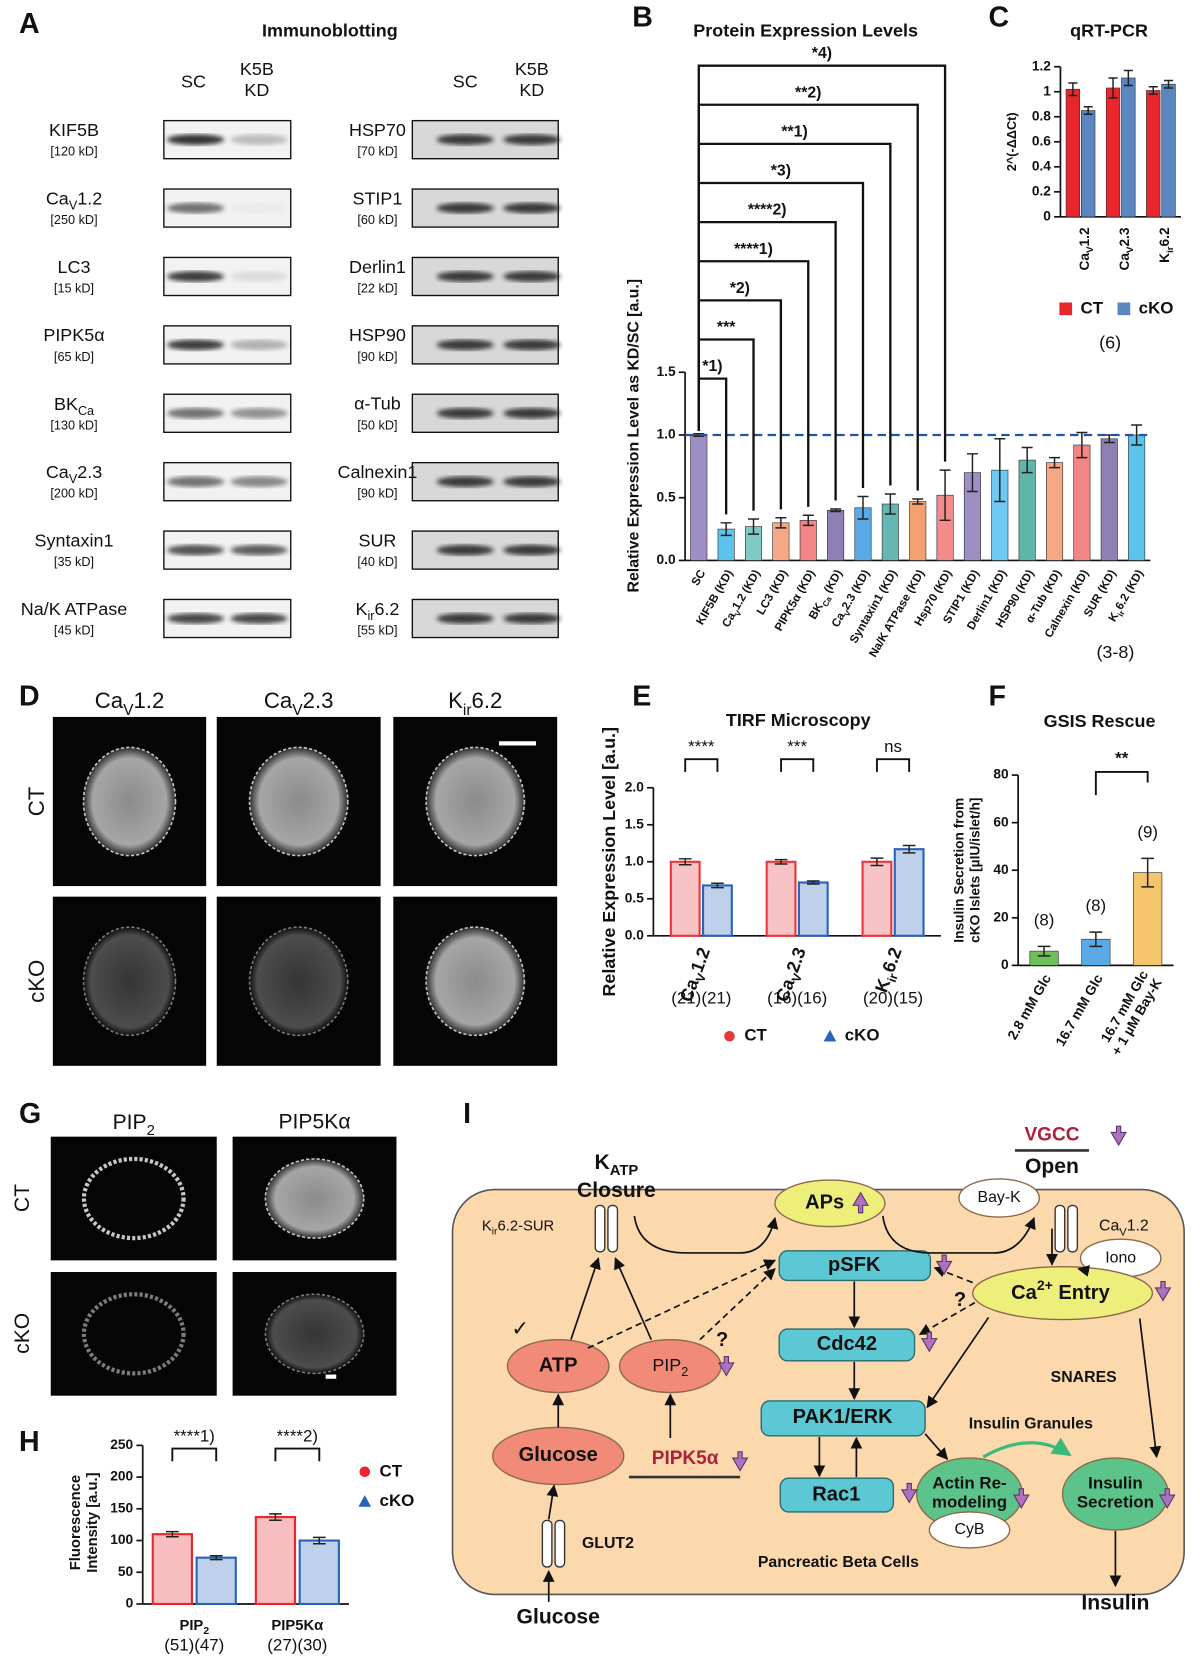 The height and width of the screenshot is (1658, 1200). I want to click on protein-size: [55 kD], so click(377, 631).